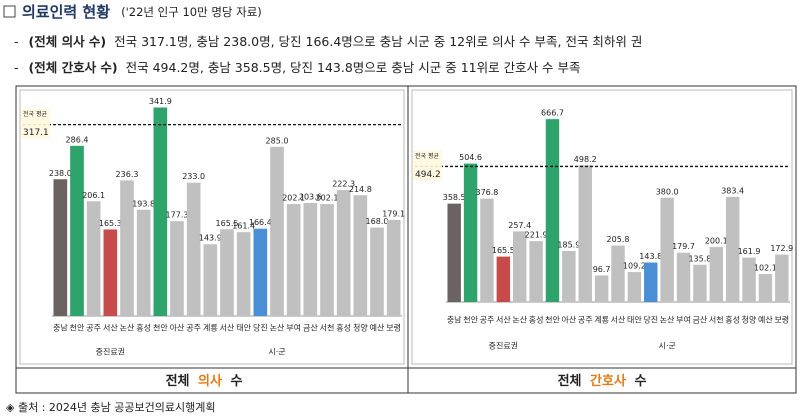 The height and width of the screenshot is (420, 800). Describe the element at coordinates (66, 12) in the screenshot. I see `title: 의료인력 현황` at that location.